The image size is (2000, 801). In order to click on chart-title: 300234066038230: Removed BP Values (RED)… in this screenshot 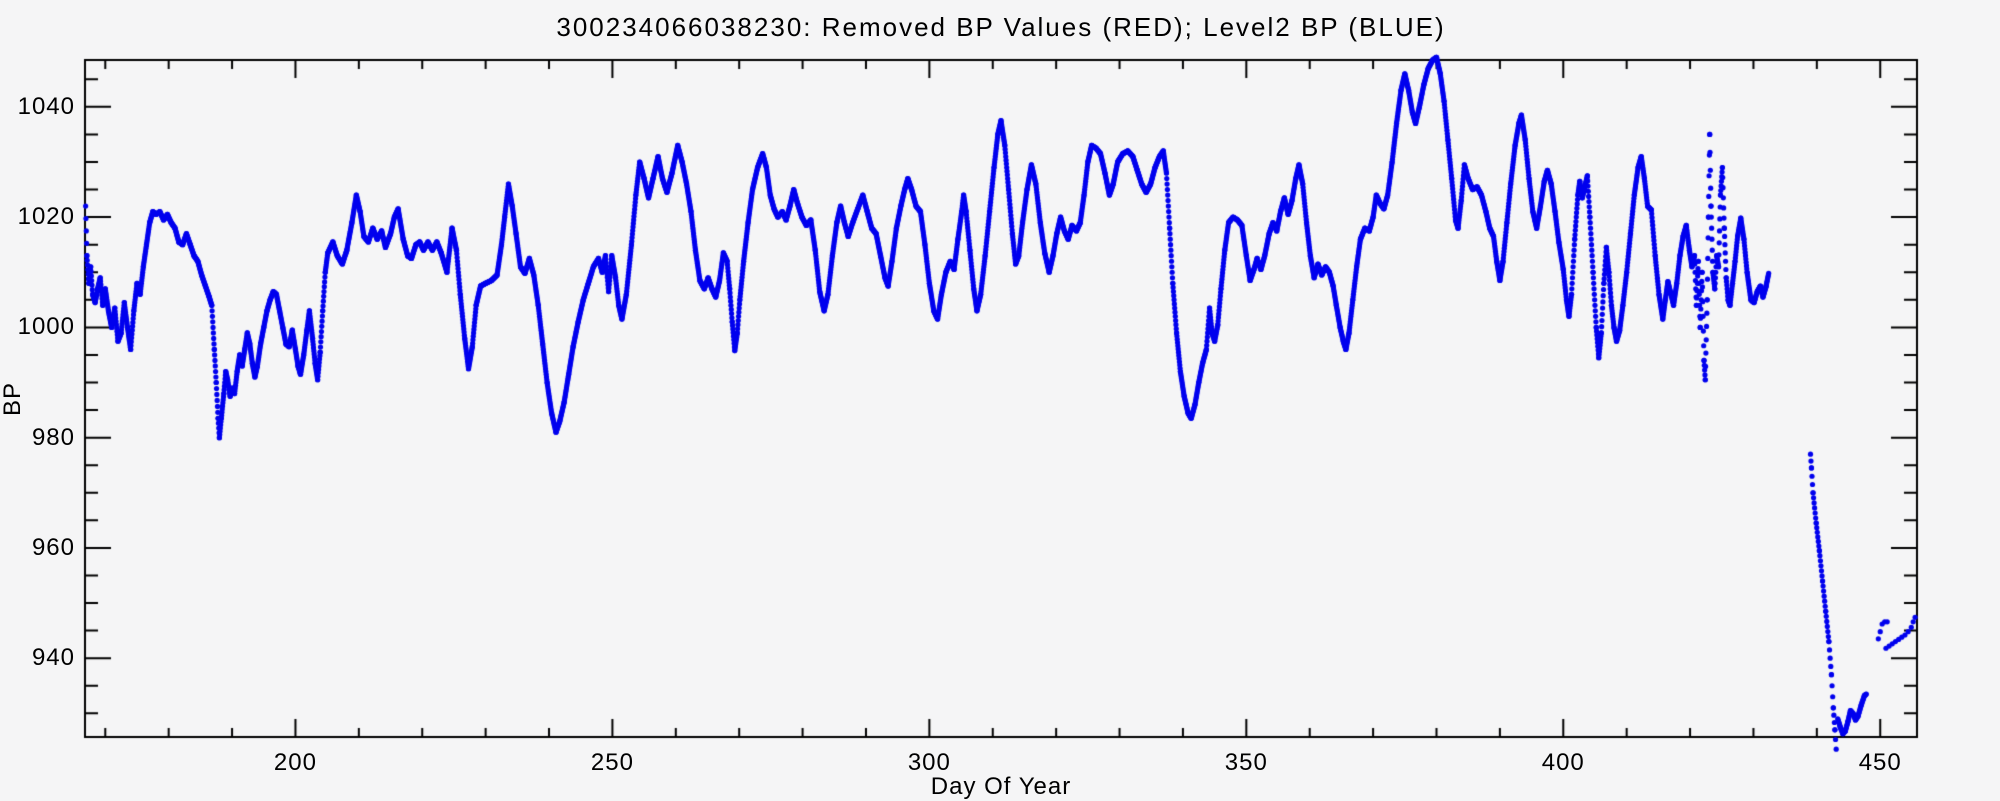, I will do `click(1001, 27)`.